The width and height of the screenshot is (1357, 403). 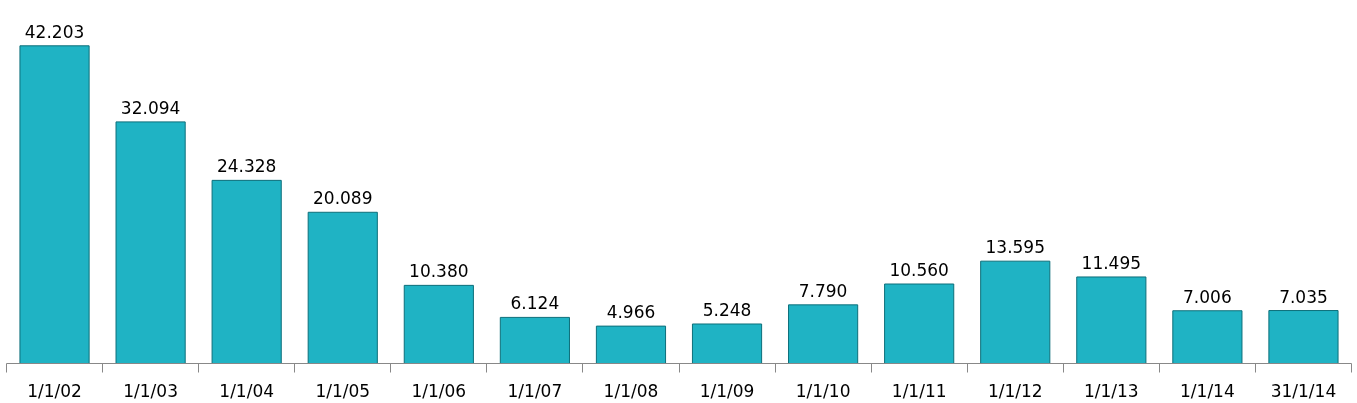 What do you see at coordinates (823, 390) in the screenshot?
I see `x-tick-label: 1/1/10` at bounding box center [823, 390].